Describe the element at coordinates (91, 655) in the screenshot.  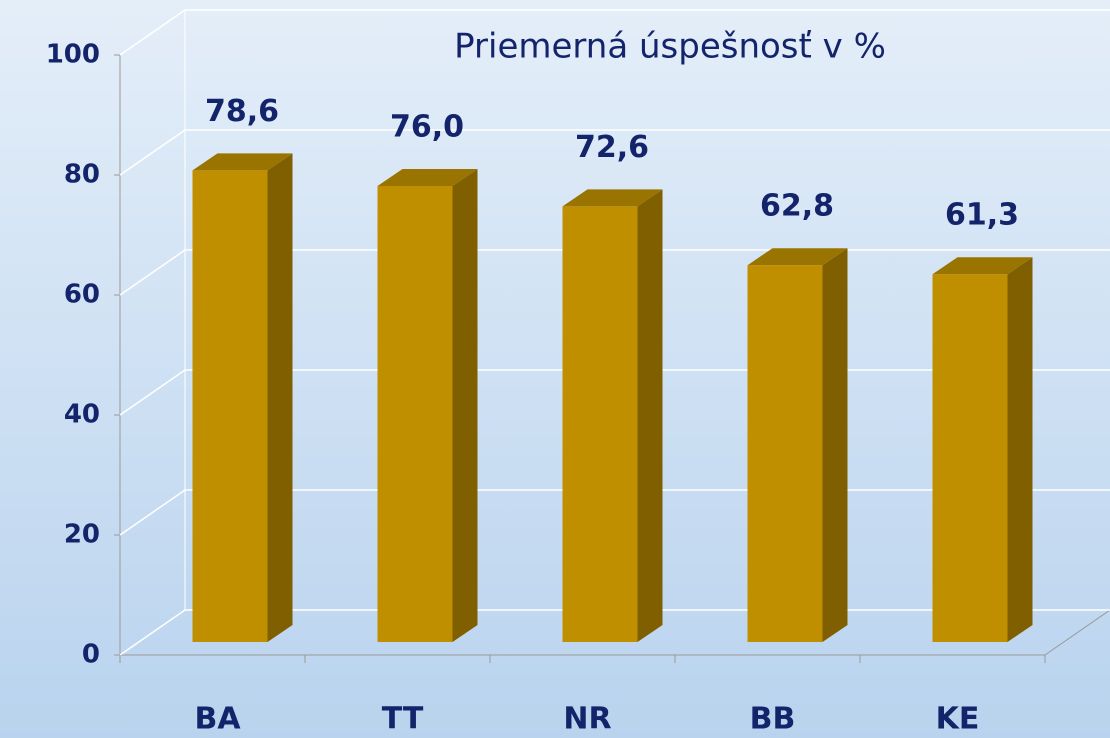
I see `y-tick-label: 0` at that location.